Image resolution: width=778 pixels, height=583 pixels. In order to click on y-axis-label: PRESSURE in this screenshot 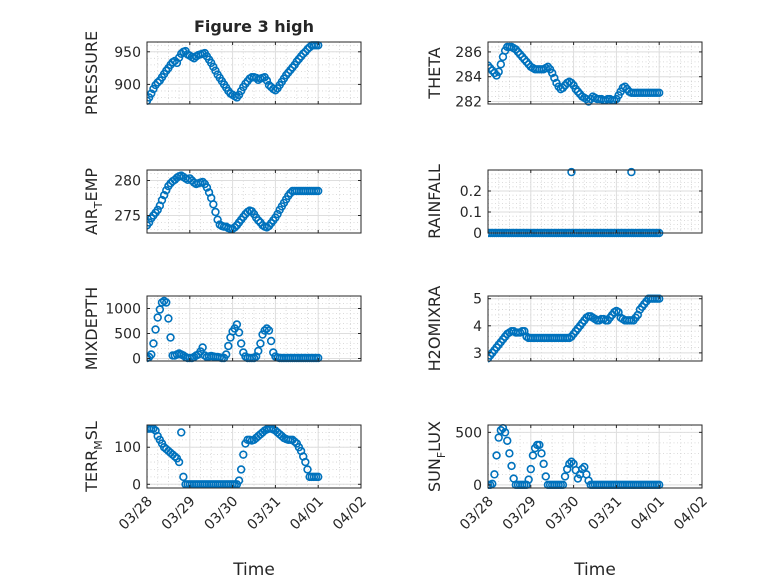, I will do `click(91, 73)`.